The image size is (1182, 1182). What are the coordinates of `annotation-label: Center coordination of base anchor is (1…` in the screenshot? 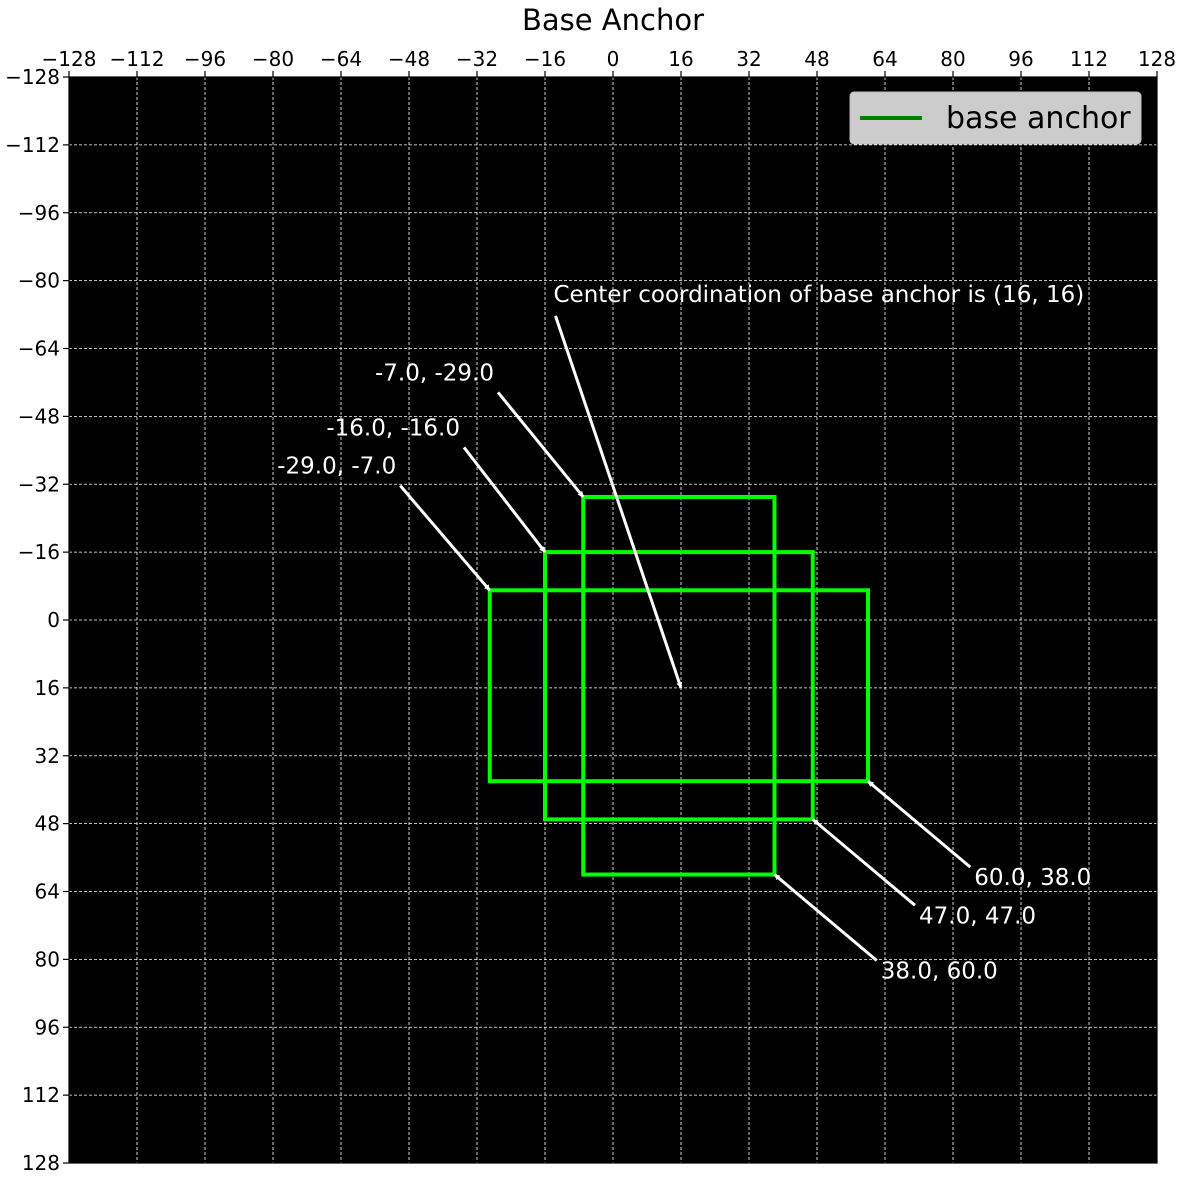 It's located at (819, 295).